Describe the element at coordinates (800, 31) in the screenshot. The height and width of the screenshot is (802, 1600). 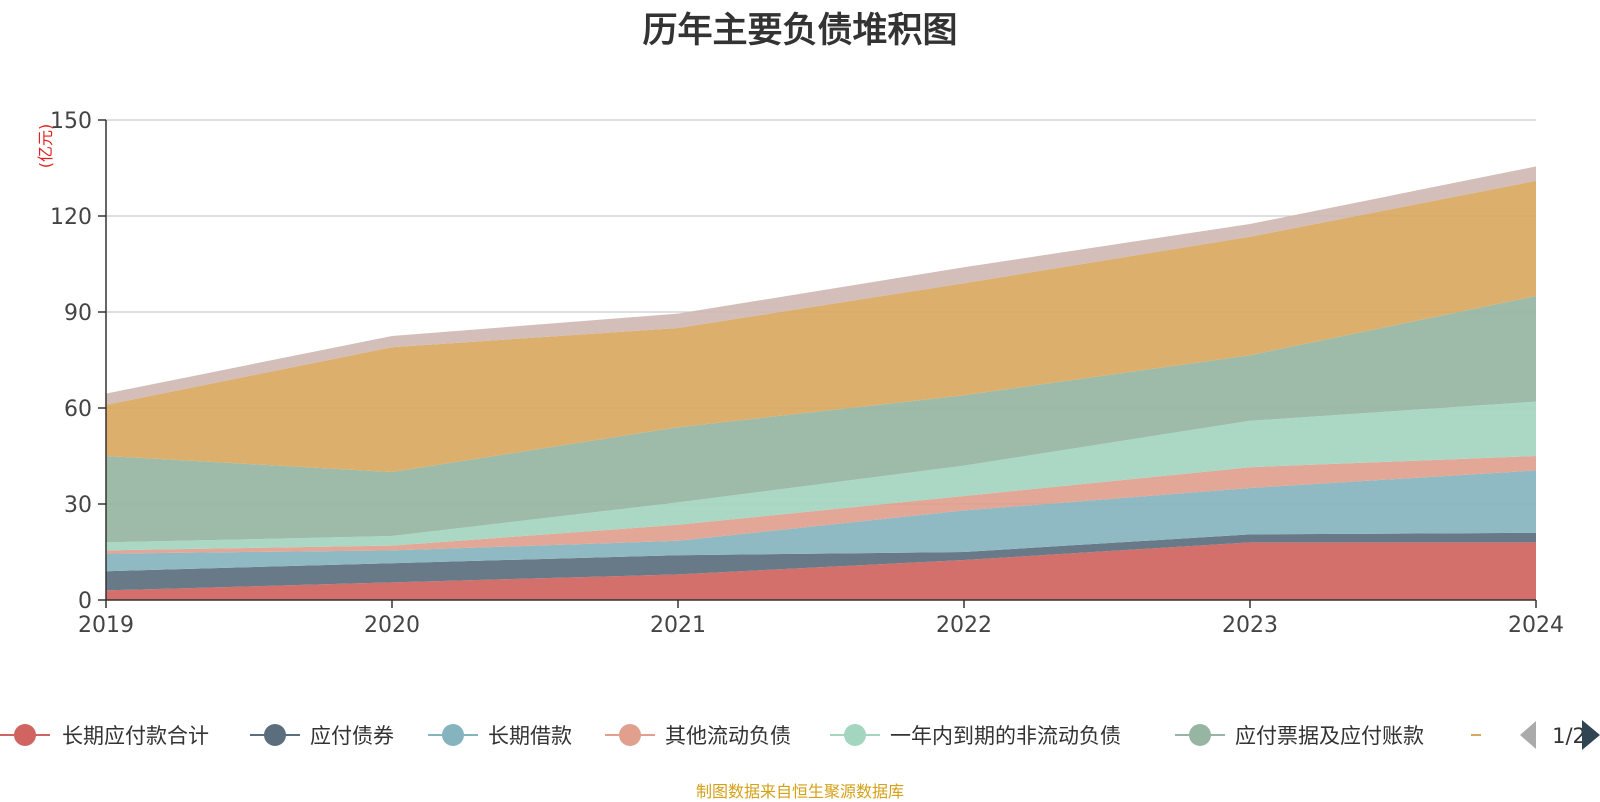
I see `chart-title: 历年主要负债堆积图` at that location.